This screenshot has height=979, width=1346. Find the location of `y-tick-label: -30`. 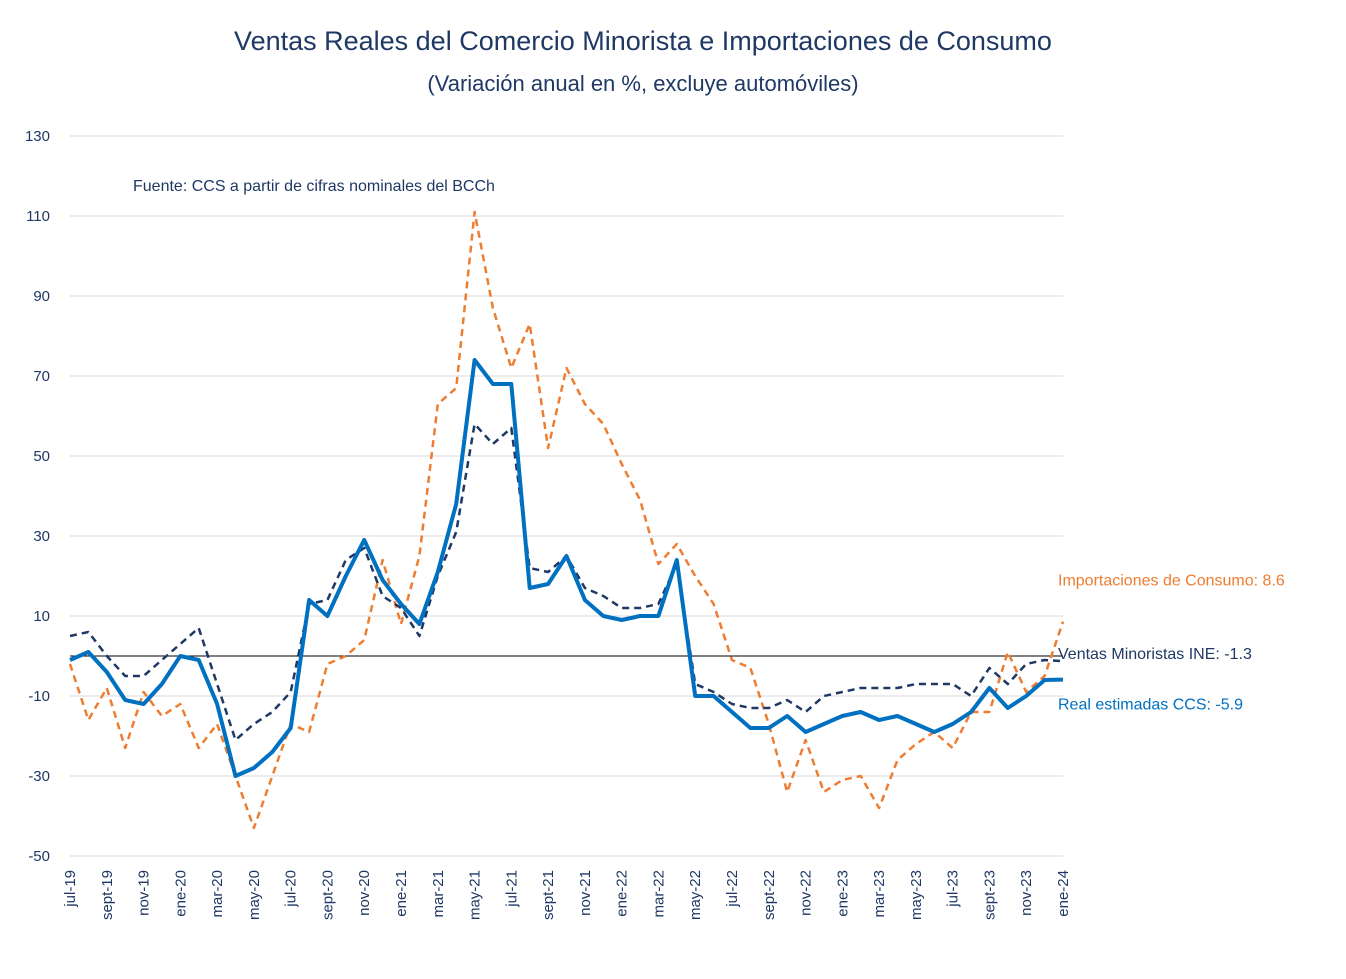

y-tick-label: -30 is located at coordinates (39, 776).